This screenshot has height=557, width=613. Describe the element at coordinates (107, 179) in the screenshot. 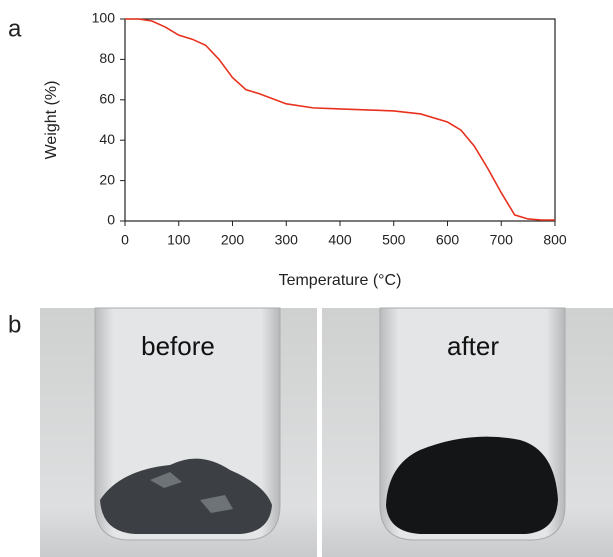

I see `y-tick-label: 20` at that location.